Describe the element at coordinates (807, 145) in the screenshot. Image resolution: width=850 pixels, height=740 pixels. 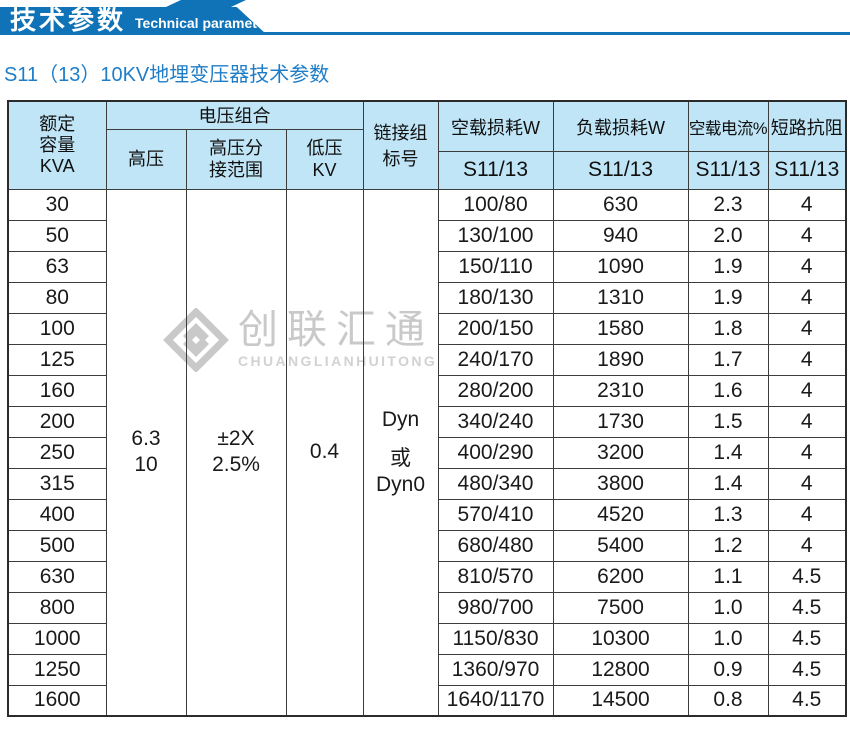
I see `header-impedance: 短路抗阻 S11/13` at that location.